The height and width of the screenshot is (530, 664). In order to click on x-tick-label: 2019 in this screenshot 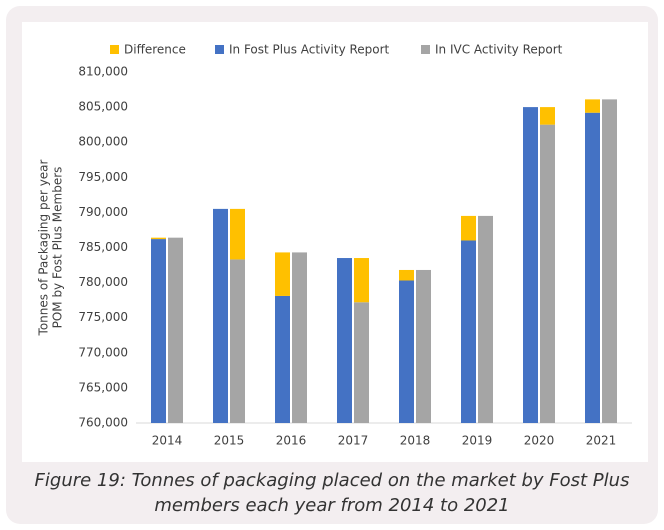, I will do `click(477, 441)`.